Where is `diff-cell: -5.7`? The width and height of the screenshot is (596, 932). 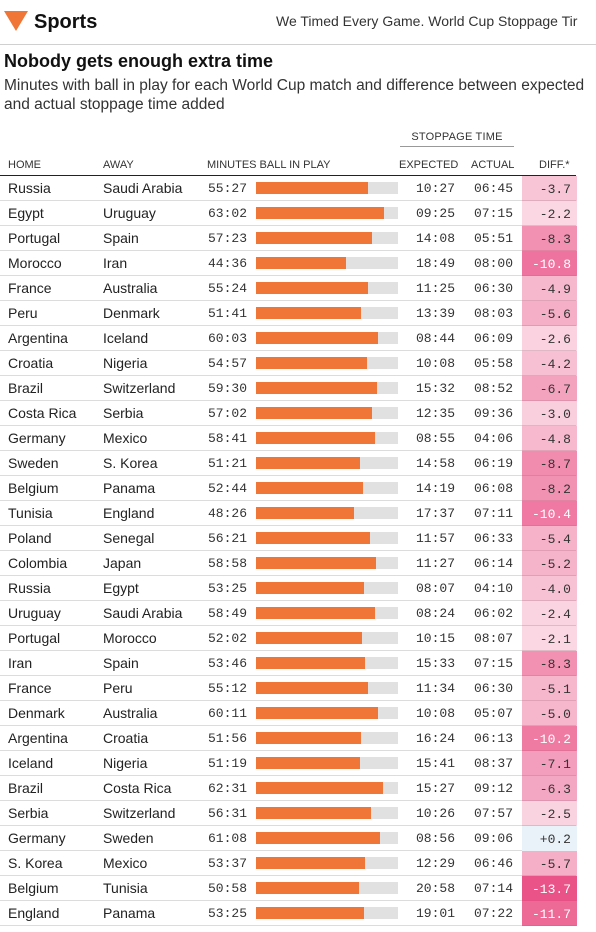 diff-cell: -5.7 is located at coordinates (549, 863).